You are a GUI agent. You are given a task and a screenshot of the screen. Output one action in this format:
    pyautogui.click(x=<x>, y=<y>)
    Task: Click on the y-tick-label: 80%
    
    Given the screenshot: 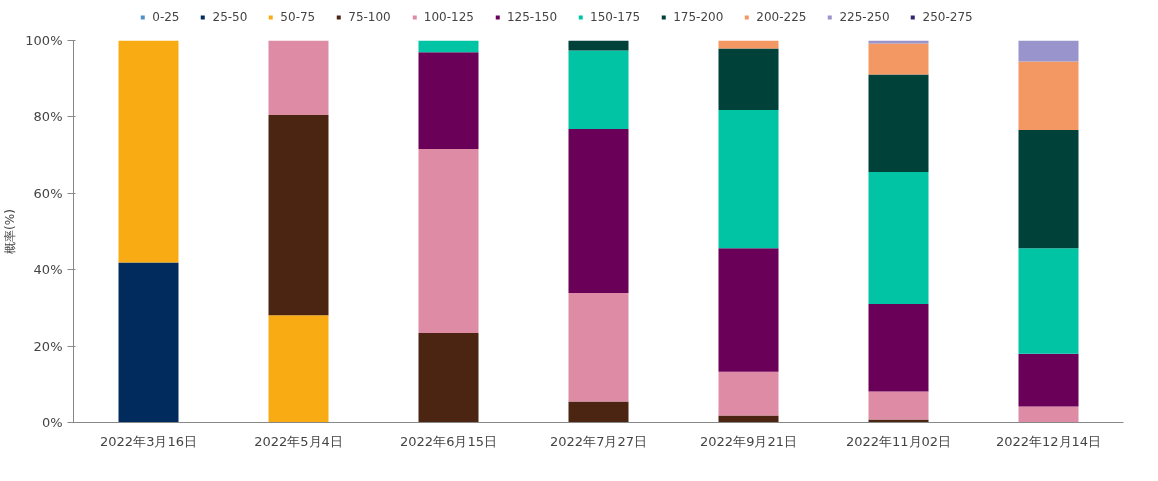 What is the action you would take?
    pyautogui.click(x=48, y=117)
    